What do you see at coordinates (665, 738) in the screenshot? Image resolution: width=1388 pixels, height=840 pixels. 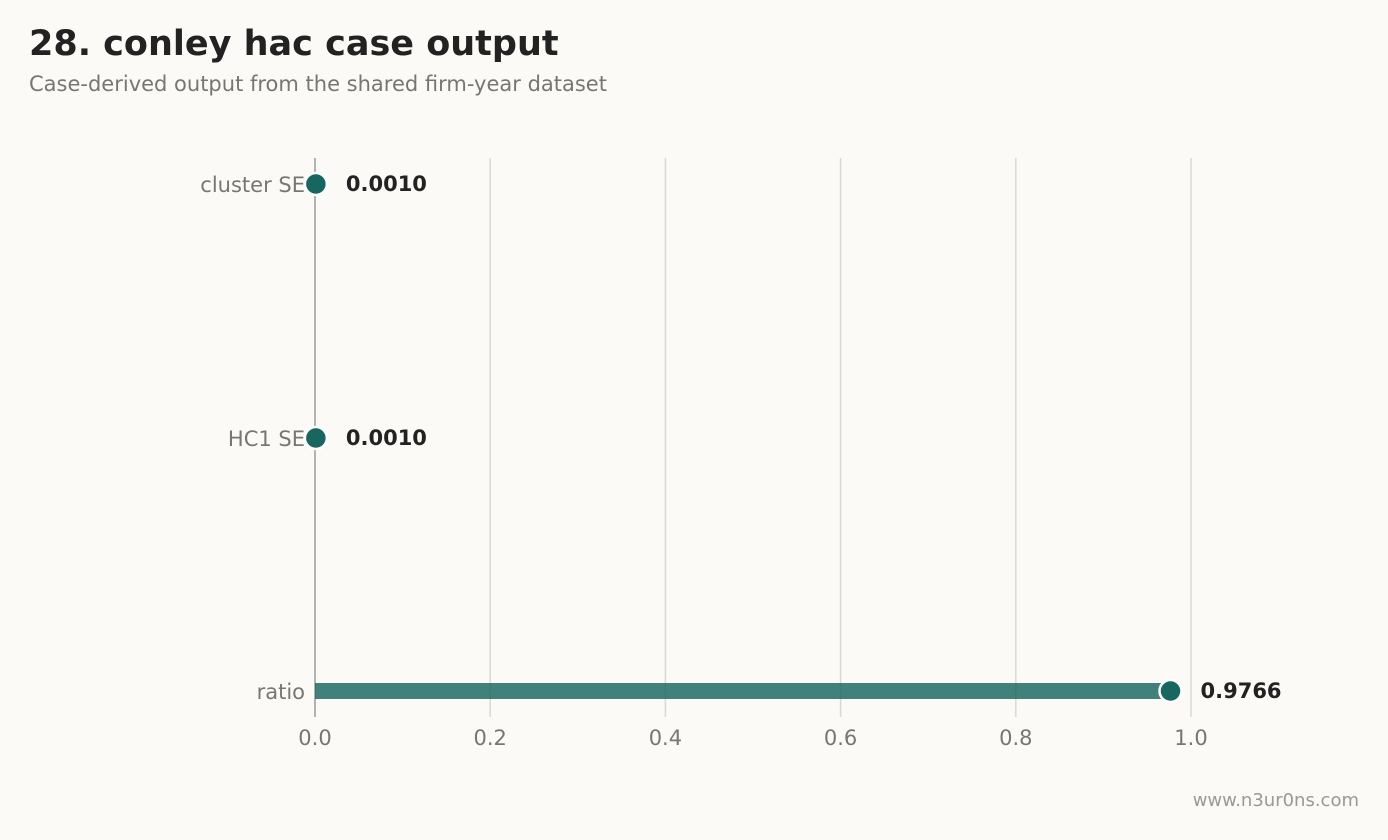 I see `x-tick-label: 0.4` at bounding box center [665, 738].